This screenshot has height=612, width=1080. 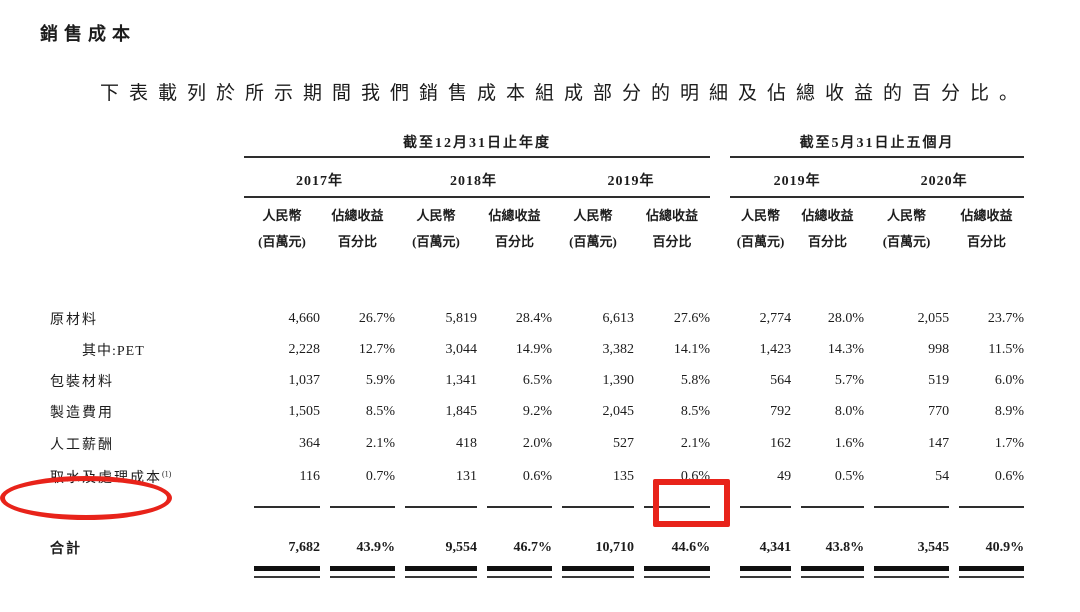 What do you see at coordinates (304, 349) in the screenshot?
I see `table-cell: 2,228` at bounding box center [304, 349].